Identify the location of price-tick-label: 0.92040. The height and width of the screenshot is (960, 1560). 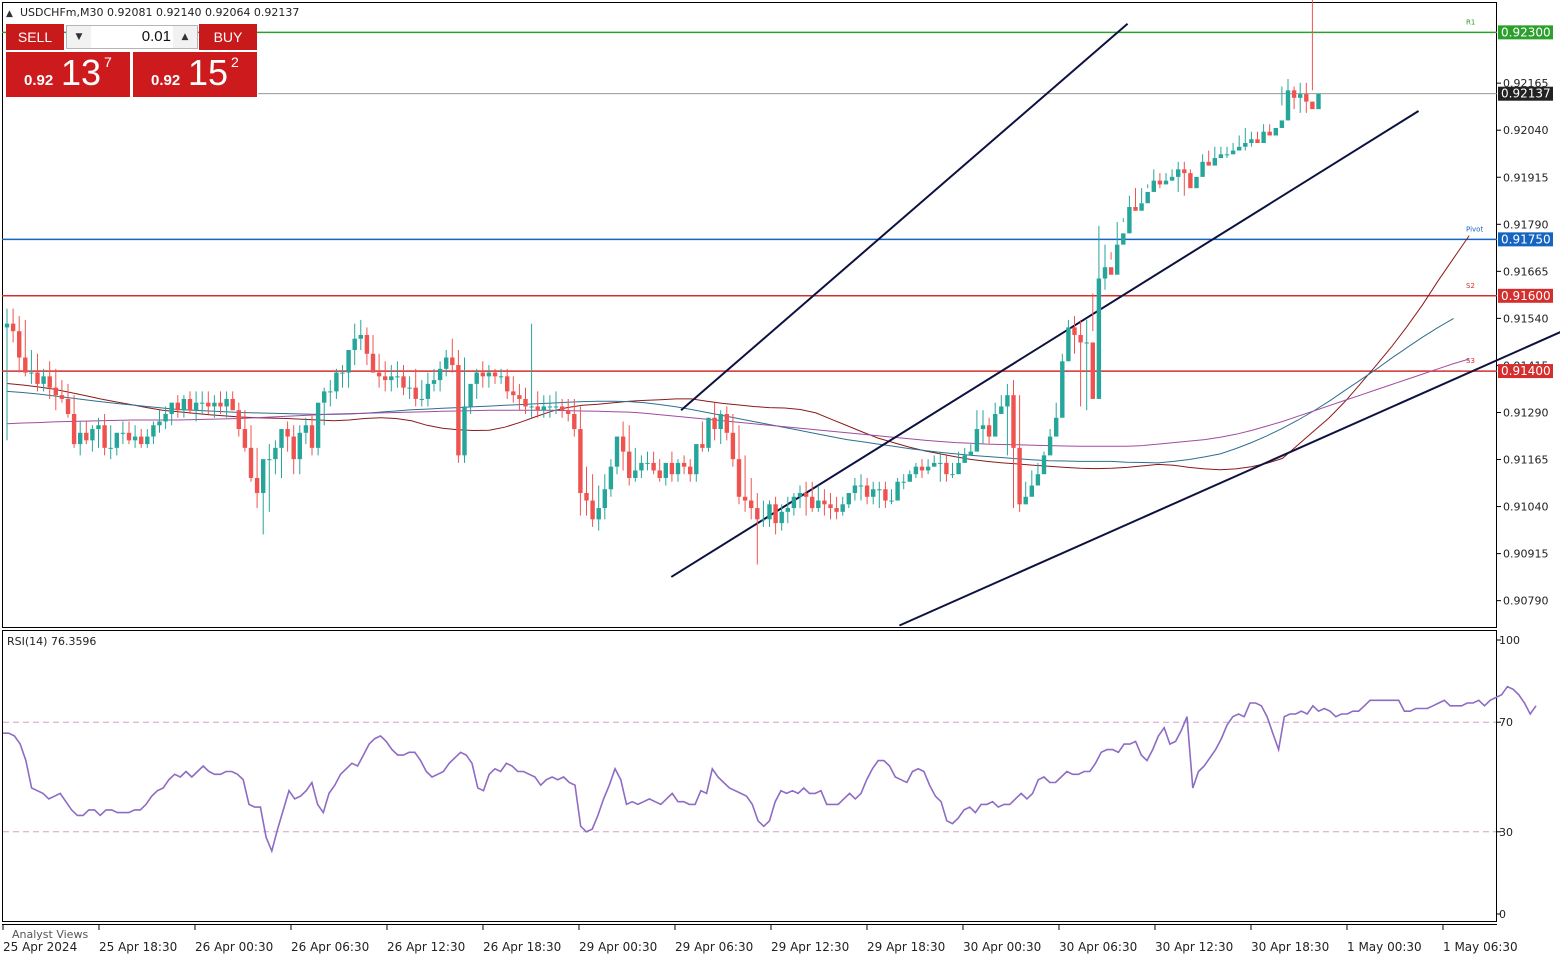
(1526, 130).